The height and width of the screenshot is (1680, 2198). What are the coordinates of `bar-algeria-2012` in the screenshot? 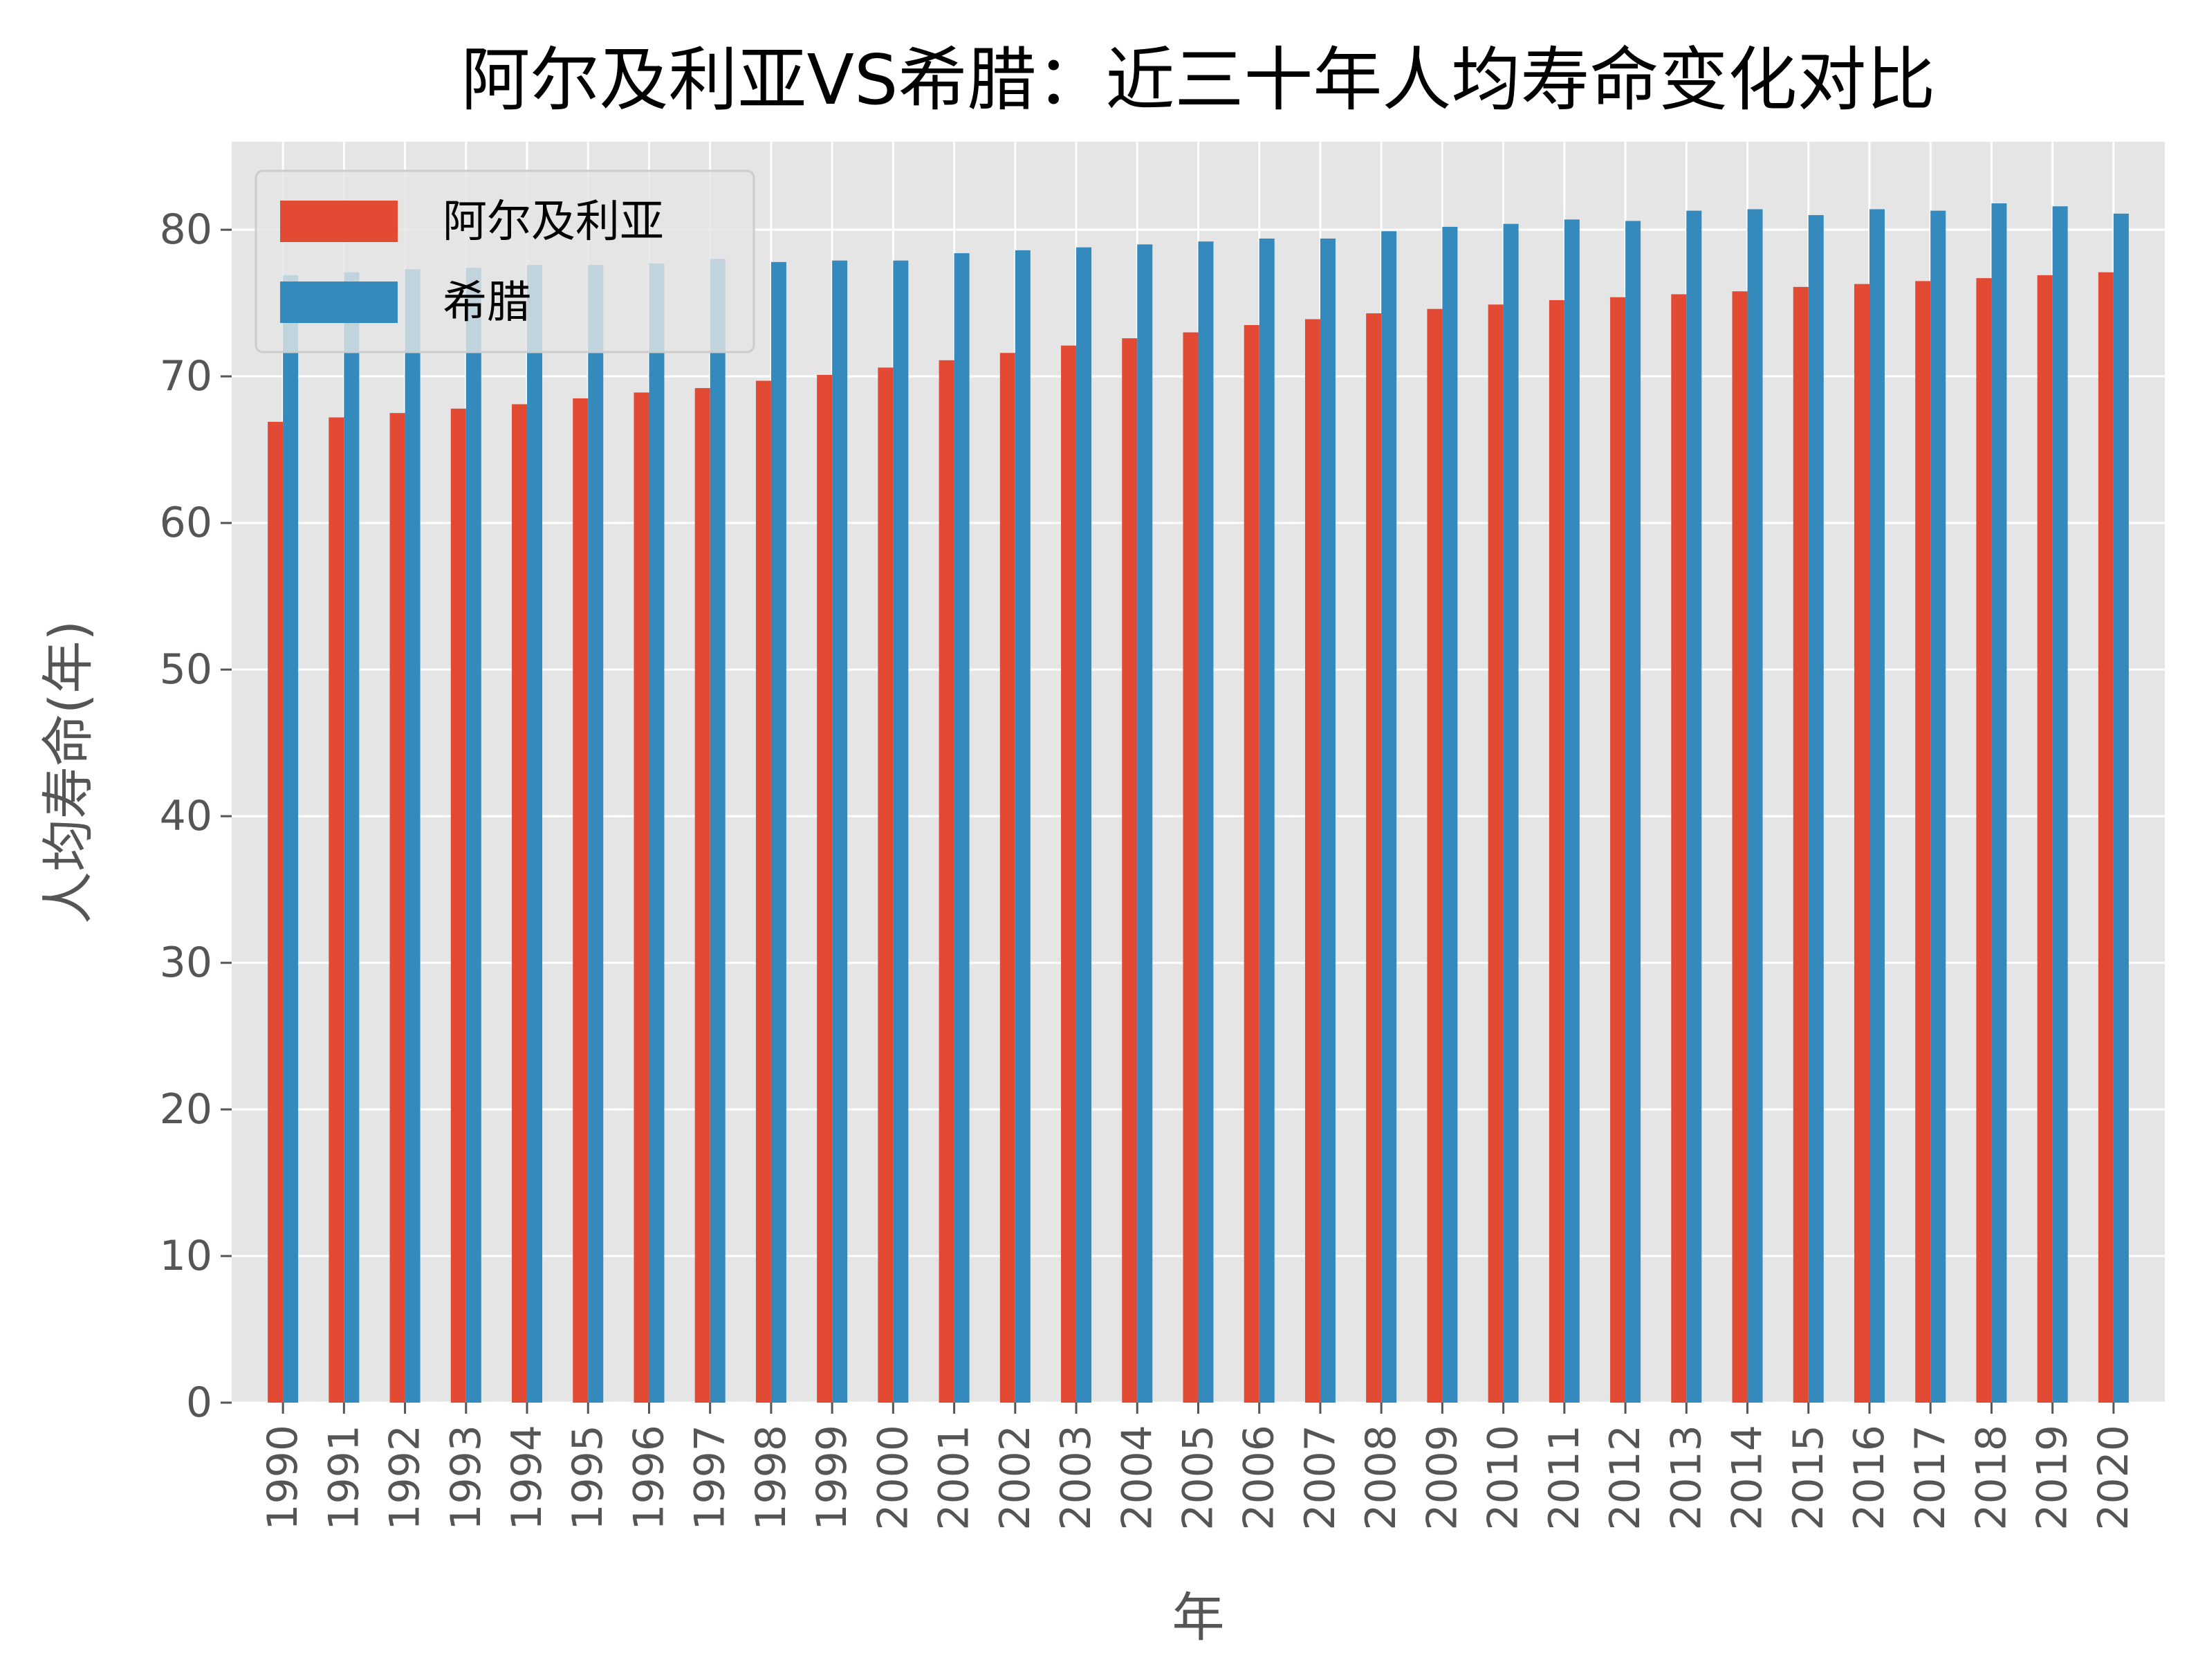 It's located at (1618, 850).